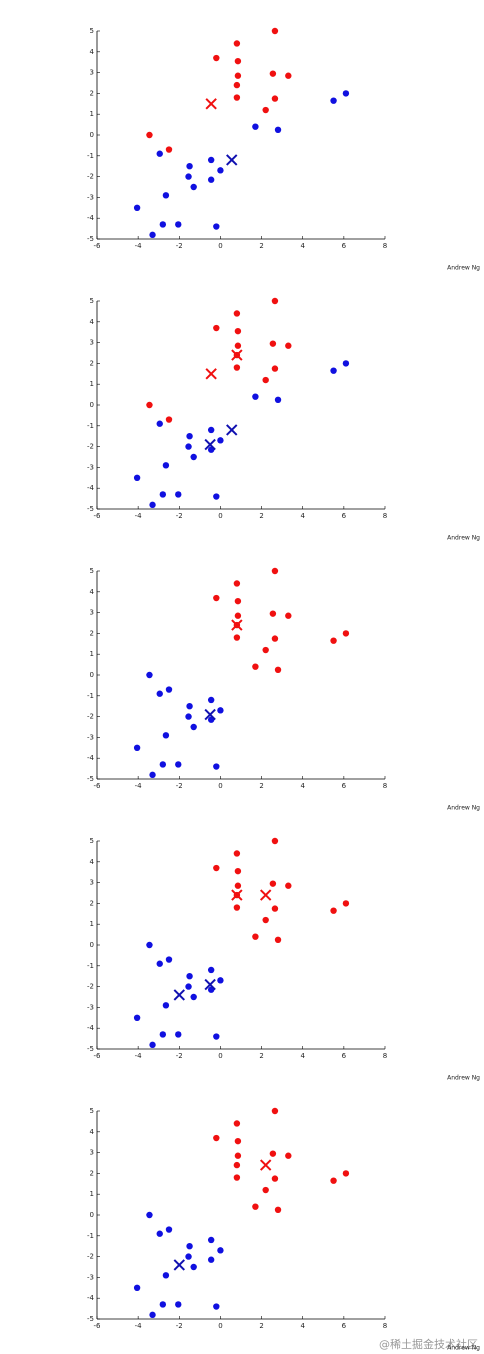 Image resolution: width=484 pixels, height=1354 pixels. I want to click on x-tick-label: 4, so click(302, 516).